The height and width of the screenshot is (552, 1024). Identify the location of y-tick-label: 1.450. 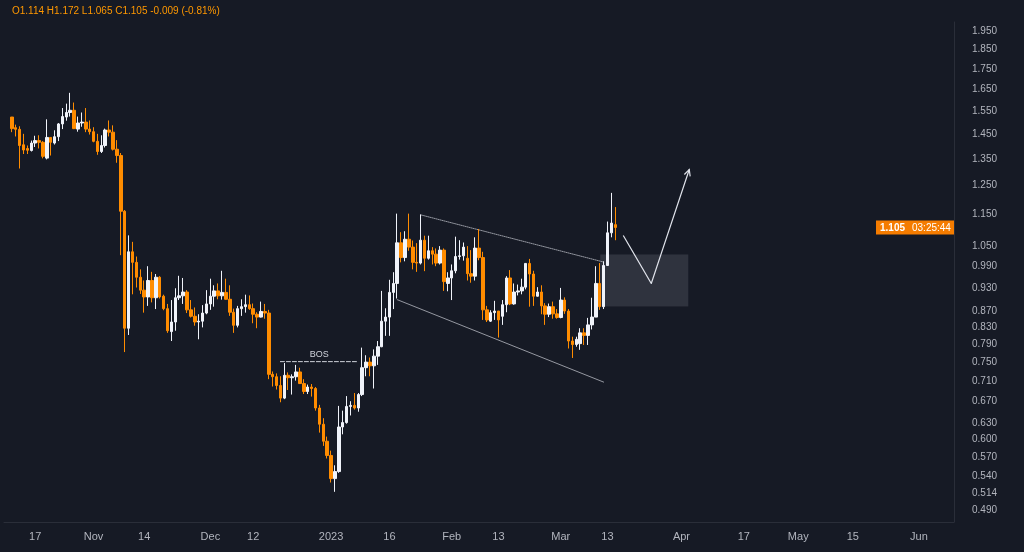
(985, 133).